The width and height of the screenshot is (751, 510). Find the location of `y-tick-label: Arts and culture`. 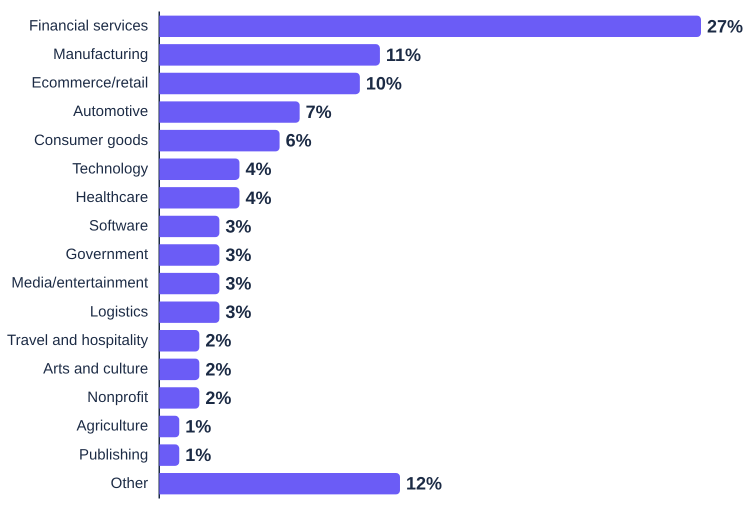

y-tick-label: Arts and culture is located at coordinates (95, 369).